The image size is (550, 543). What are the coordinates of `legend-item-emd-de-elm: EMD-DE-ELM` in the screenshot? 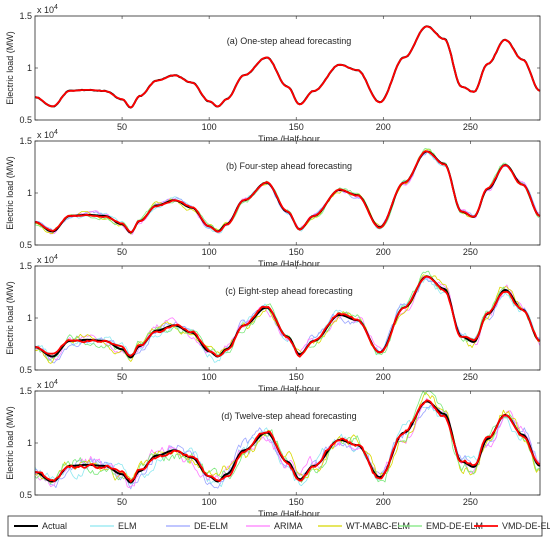 It's located at (440, 526).